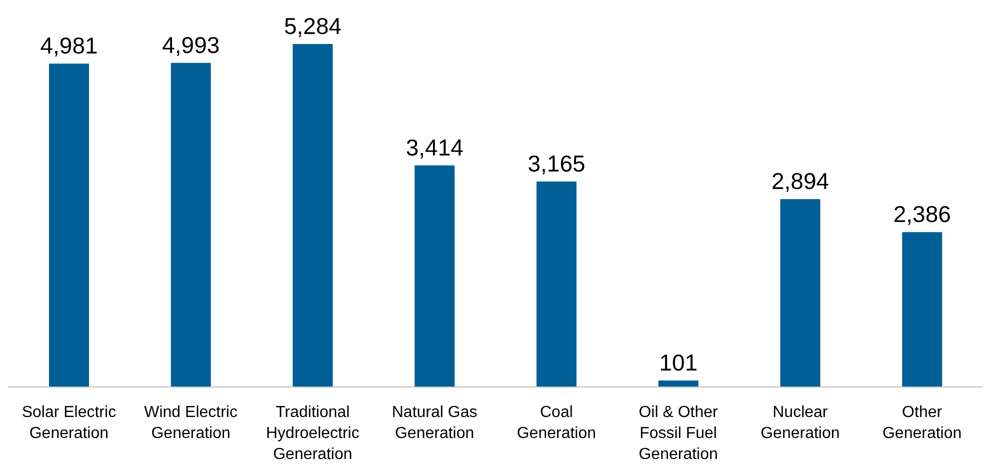 This screenshot has width=991, height=469. Describe the element at coordinates (435, 147) in the screenshot. I see `data-label: 3,414` at that location.